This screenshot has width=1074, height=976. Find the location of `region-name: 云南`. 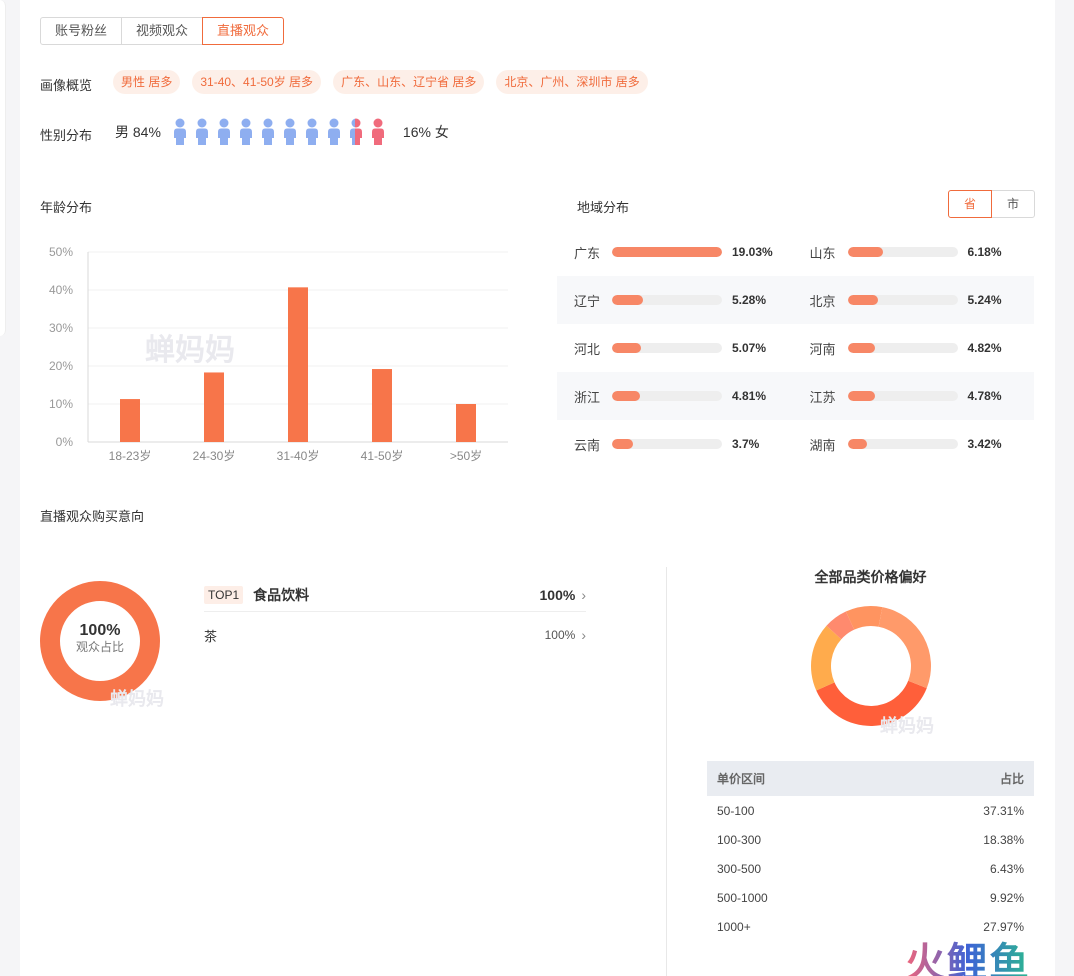

region-name: 云南 is located at coordinates (587, 445).